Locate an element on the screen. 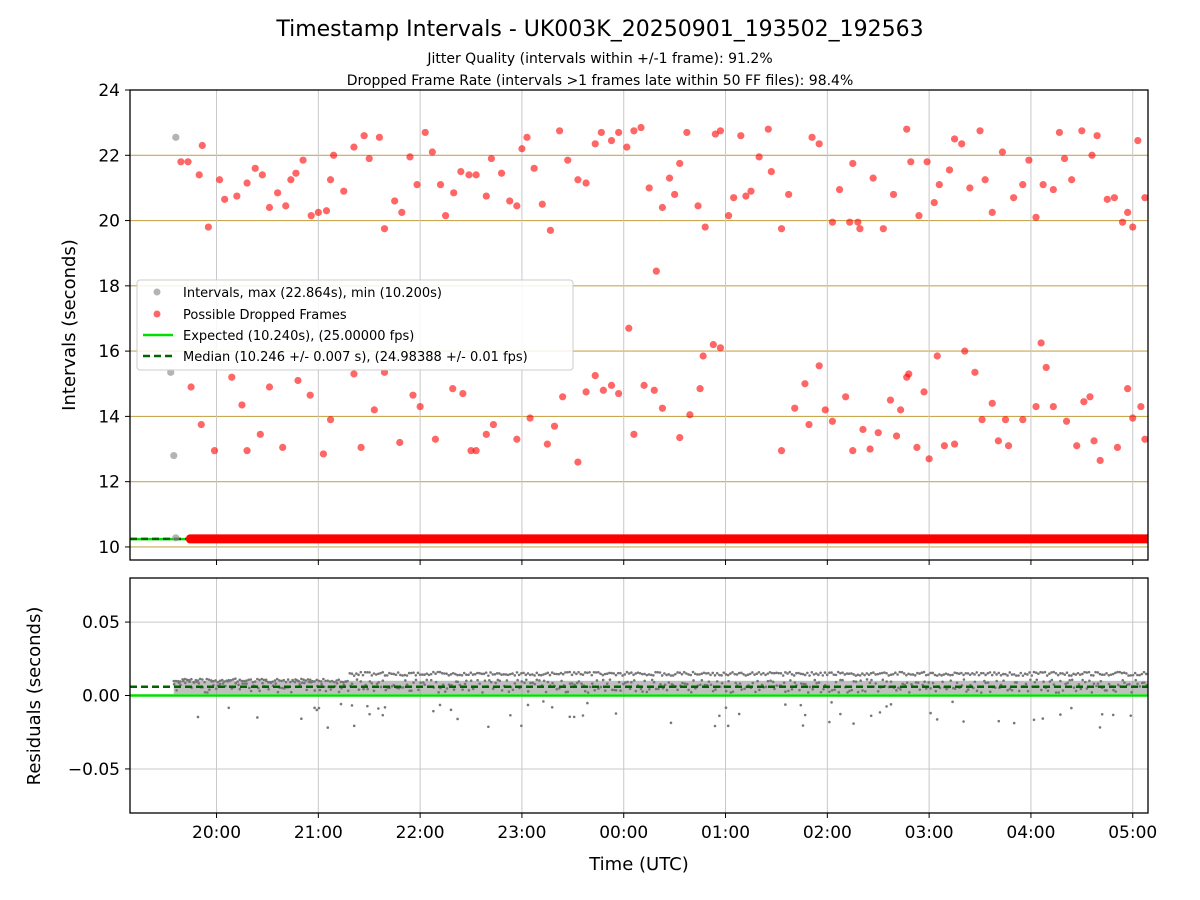 The image size is (1200, 900). legend-entry-intervals: Intervals, max (22.864s), min (10.200s) is located at coordinates (297, 293).